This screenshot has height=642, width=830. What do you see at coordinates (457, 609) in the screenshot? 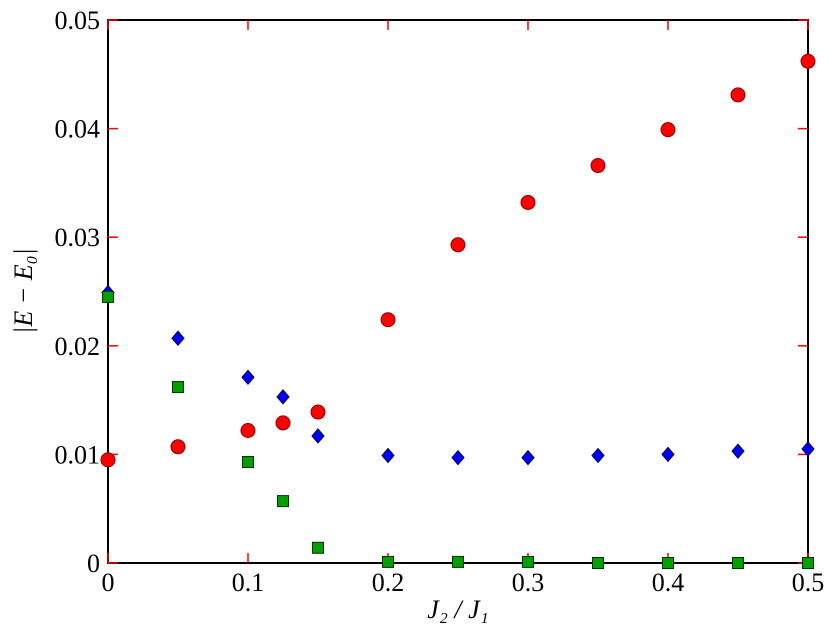
I see `x-axis-label: J₂ / J₁` at bounding box center [457, 609].